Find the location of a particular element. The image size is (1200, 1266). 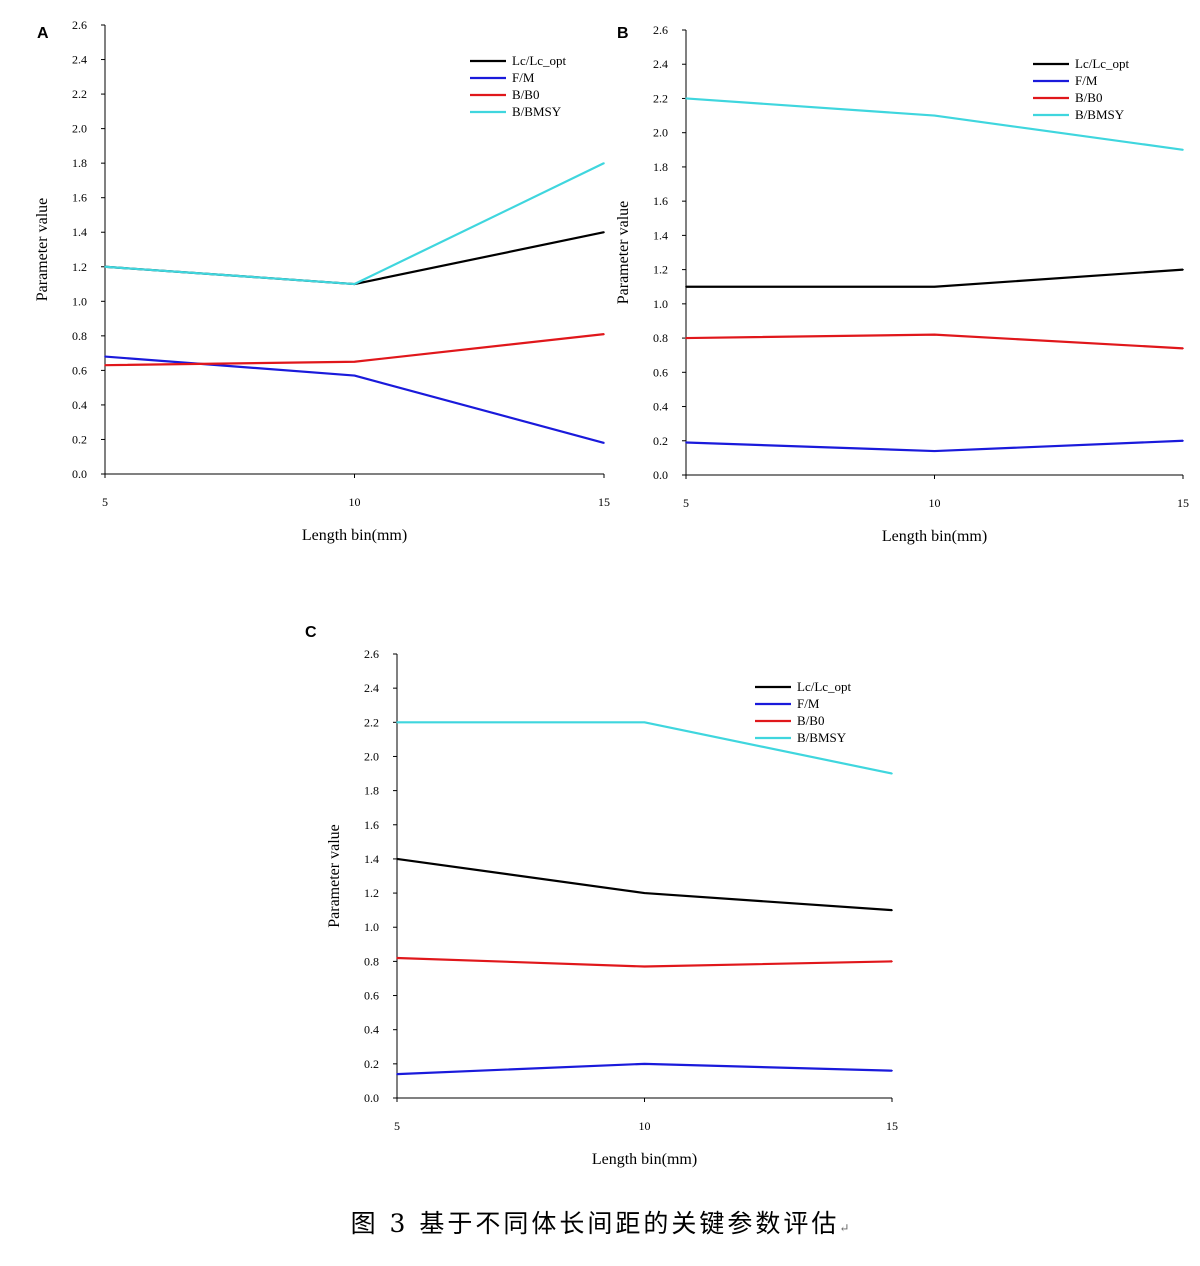

x-tick-label: 5 is located at coordinates (105, 502).